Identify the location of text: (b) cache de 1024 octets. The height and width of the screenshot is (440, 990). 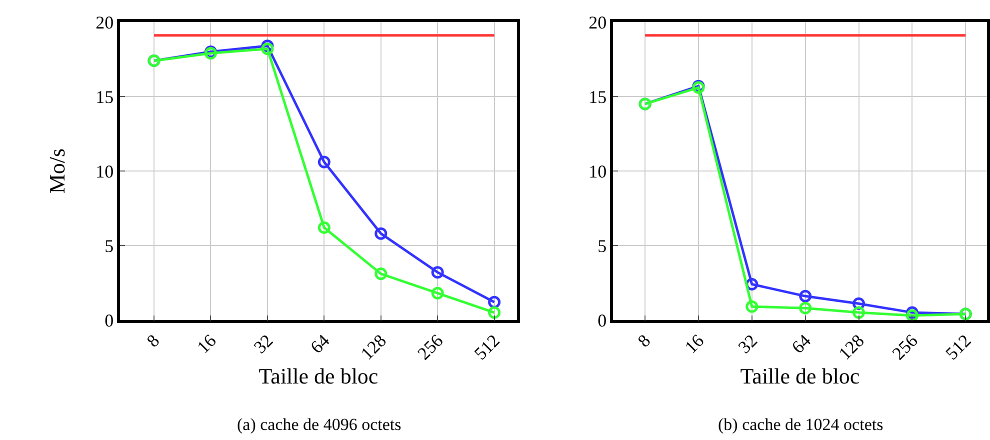
(801, 424).